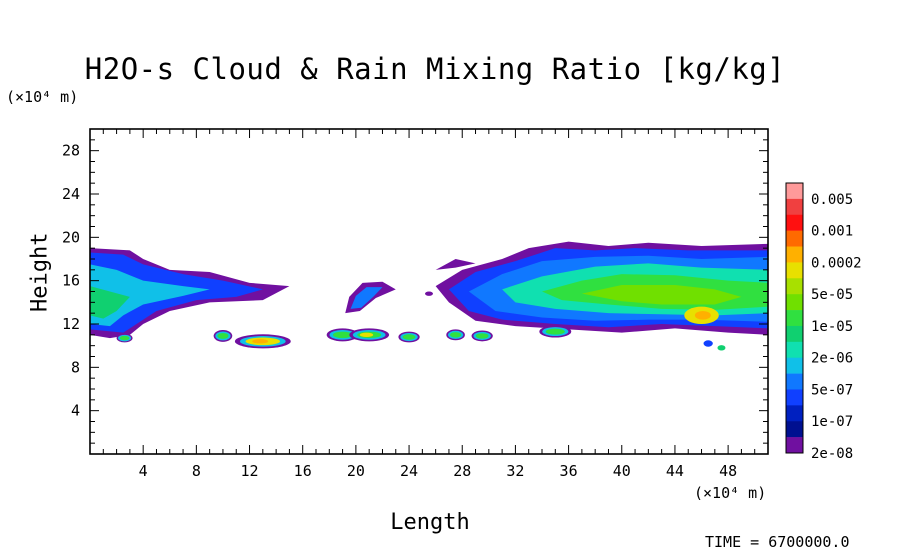  What do you see at coordinates (832, 327) in the screenshot?
I see `colorbar-label: 1e-05` at bounding box center [832, 327].